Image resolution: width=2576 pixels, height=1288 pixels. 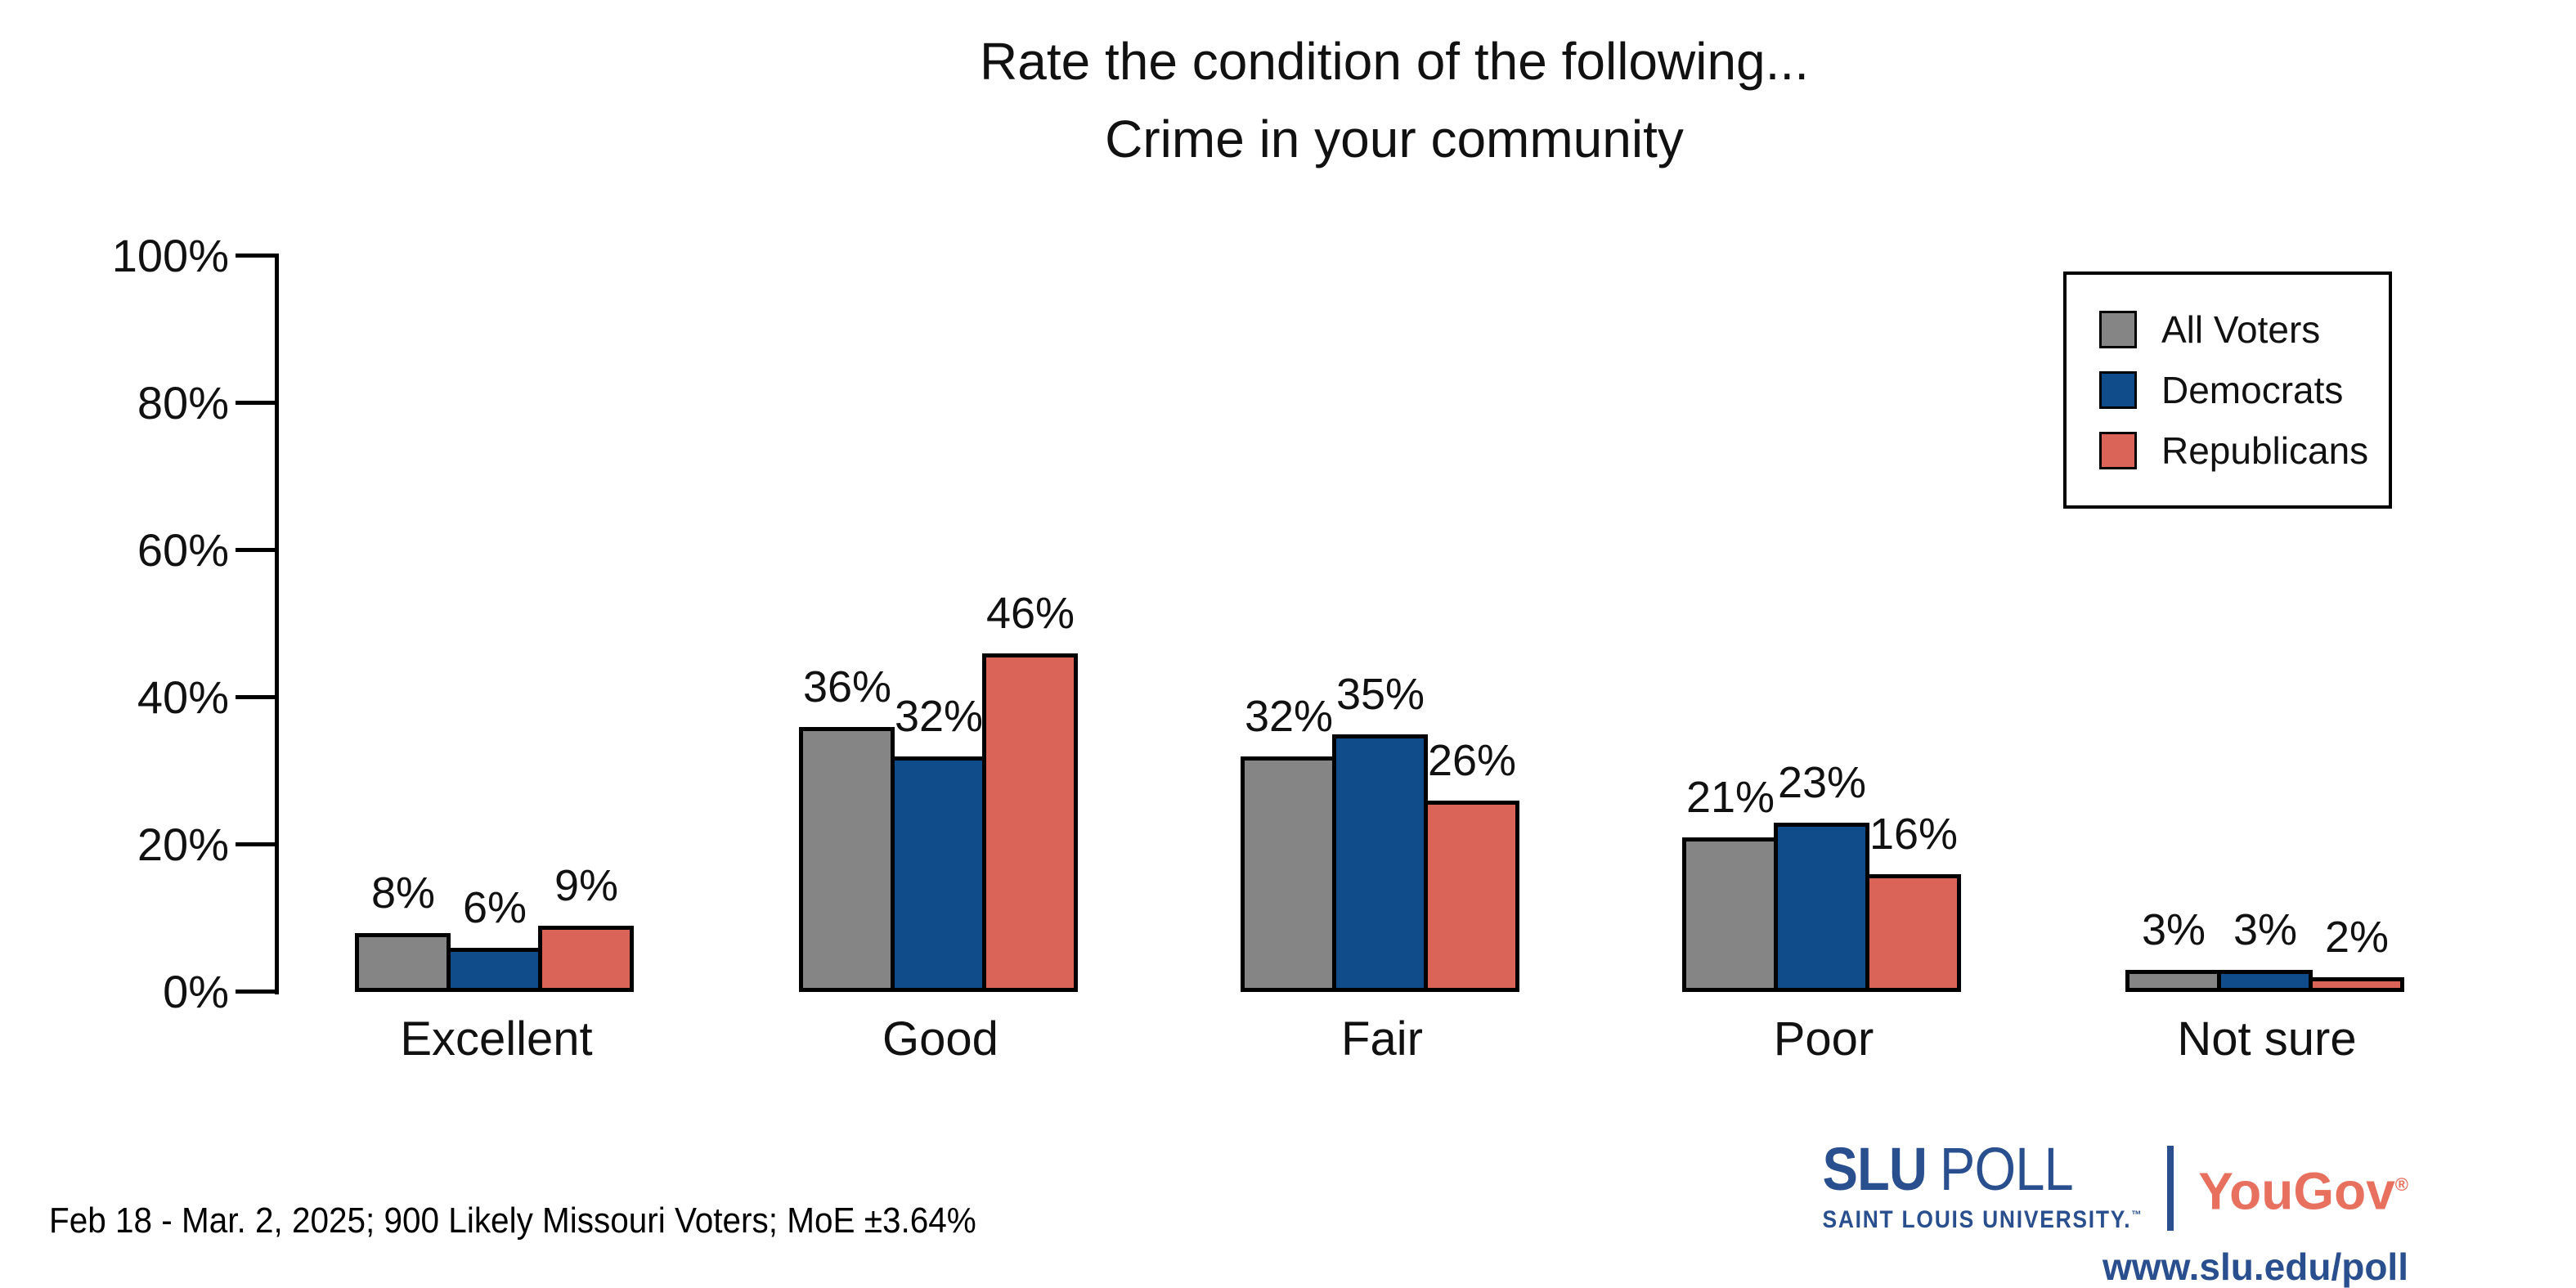 I want to click on category-label: Fair, so click(x=1382, y=1039).